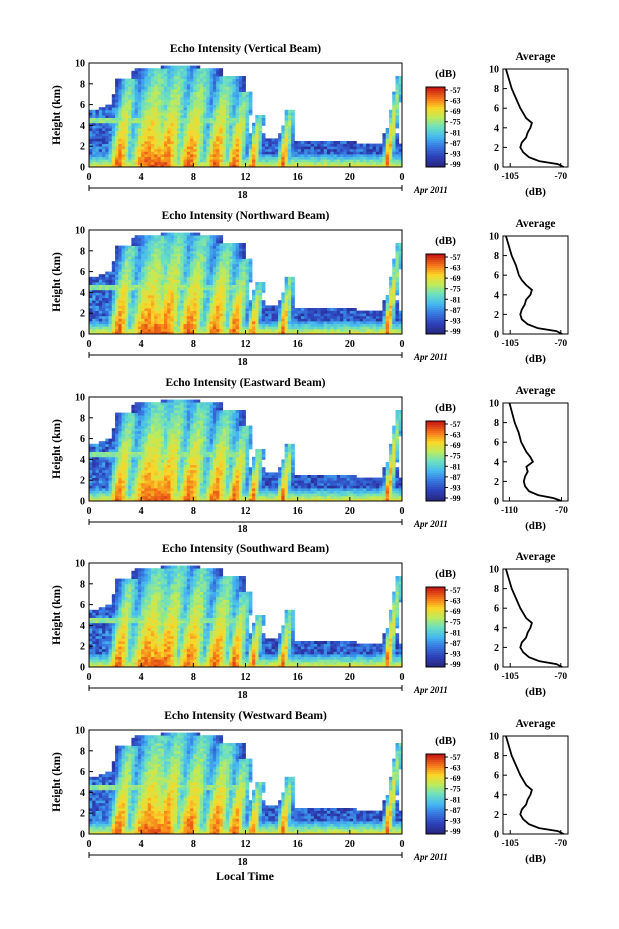  Describe the element at coordinates (455, 289) in the screenshot. I see `colorbar-tick-label: -75` at that location.